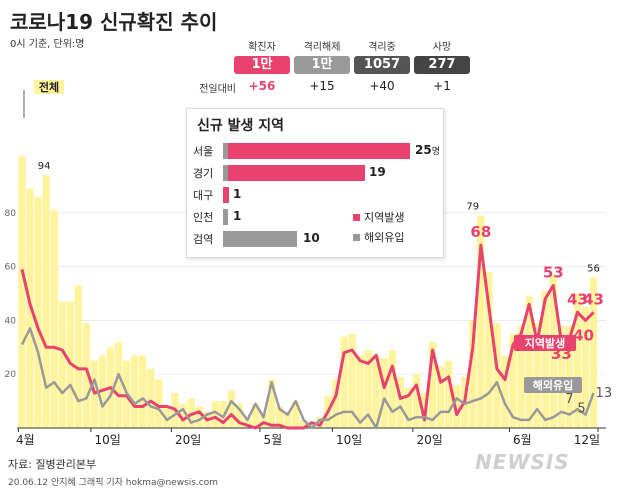 The image size is (627, 491). I want to click on region-value: 10, so click(311, 238).